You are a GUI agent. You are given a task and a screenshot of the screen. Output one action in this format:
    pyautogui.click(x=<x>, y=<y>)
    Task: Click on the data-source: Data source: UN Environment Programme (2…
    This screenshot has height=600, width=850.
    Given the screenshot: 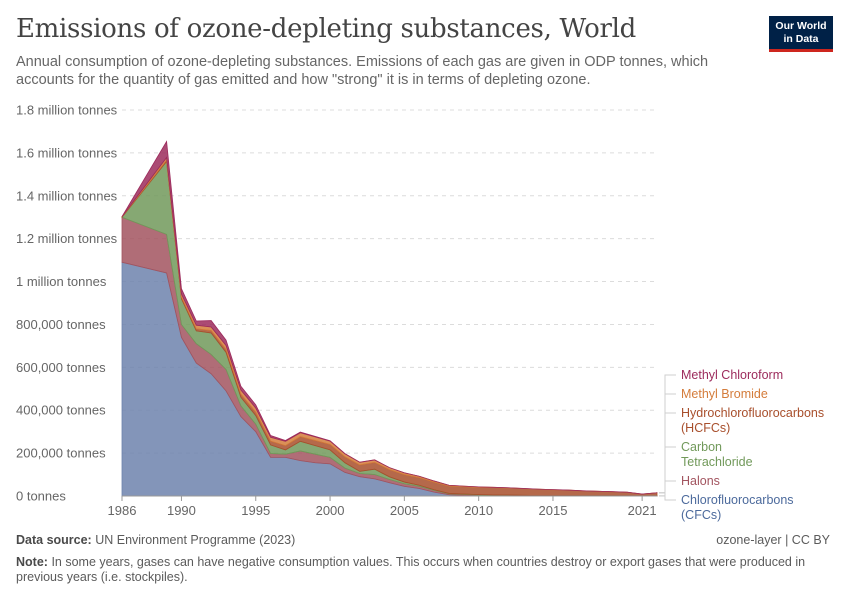 What is the action you would take?
    pyautogui.click(x=155, y=540)
    